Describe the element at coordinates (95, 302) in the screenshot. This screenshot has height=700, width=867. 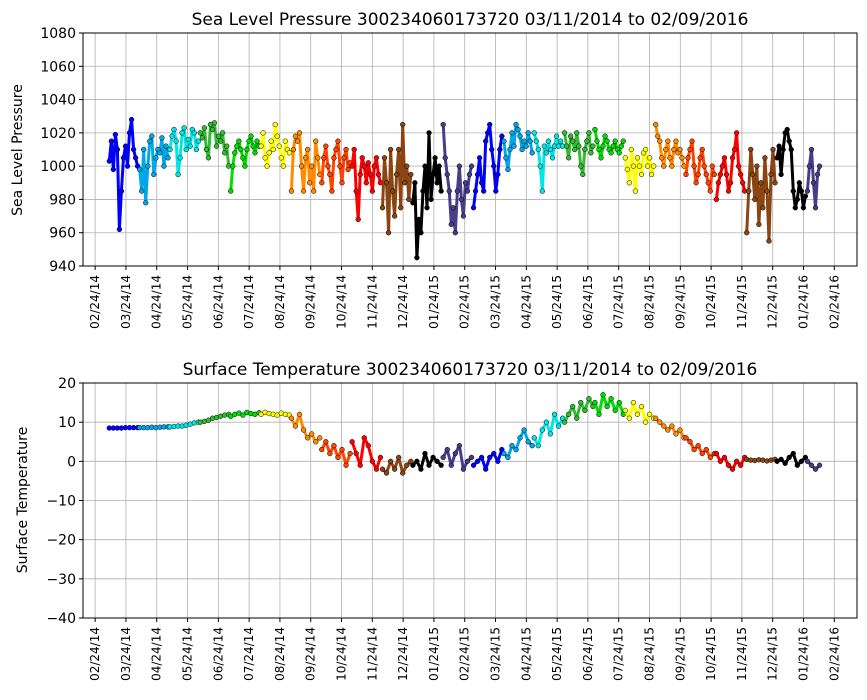
I see `x-tick-label: 02/24/14` at that location.